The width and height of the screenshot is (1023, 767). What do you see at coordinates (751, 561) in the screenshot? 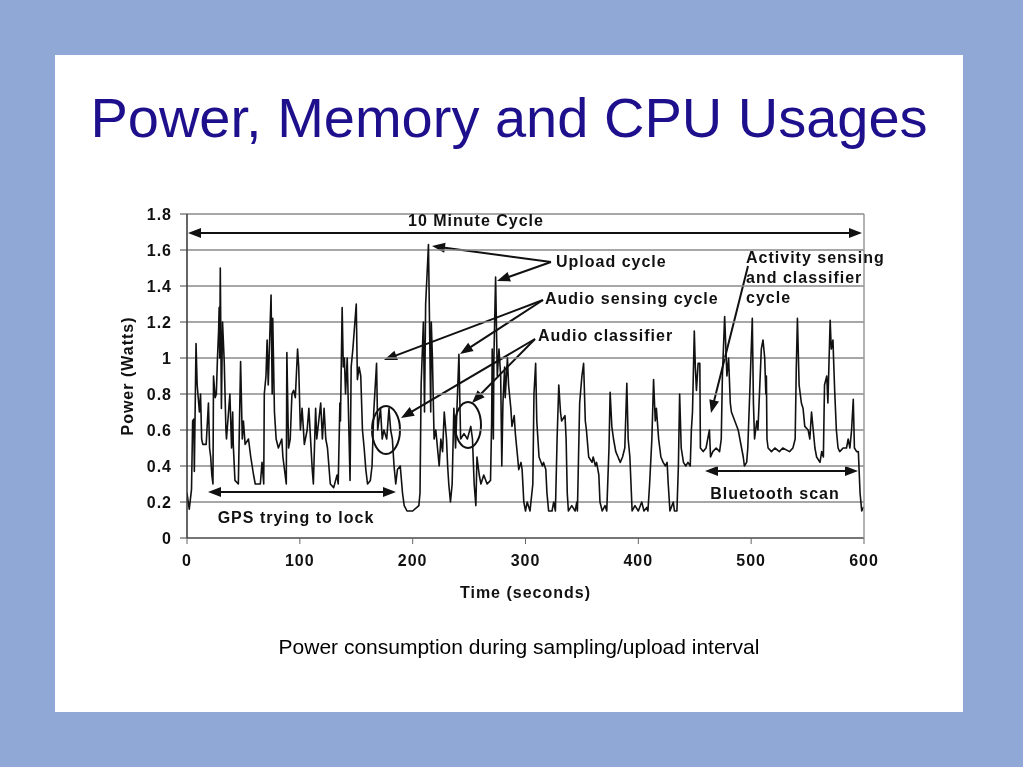
I see `x-tick-label: 500` at bounding box center [751, 561].